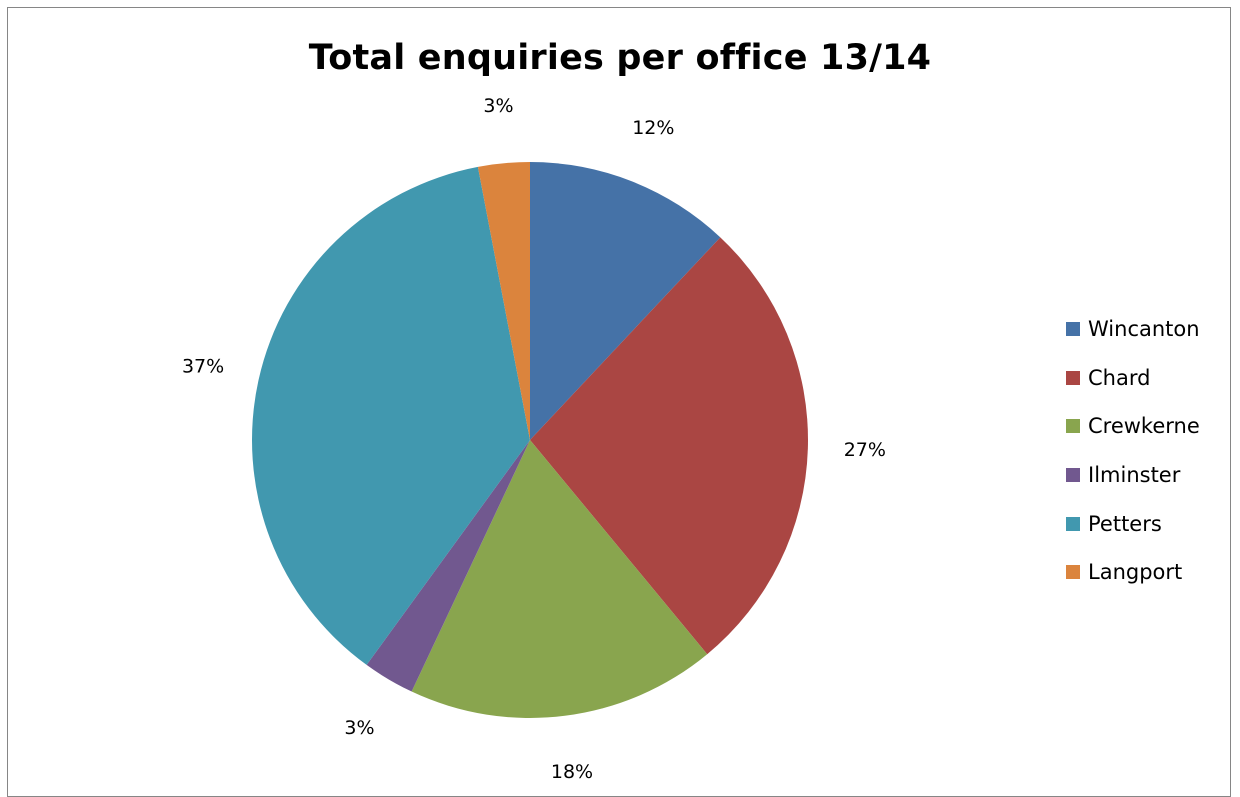 The height and width of the screenshot is (797, 1240). I want to click on data-label-ilminster: 3%, so click(359, 728).